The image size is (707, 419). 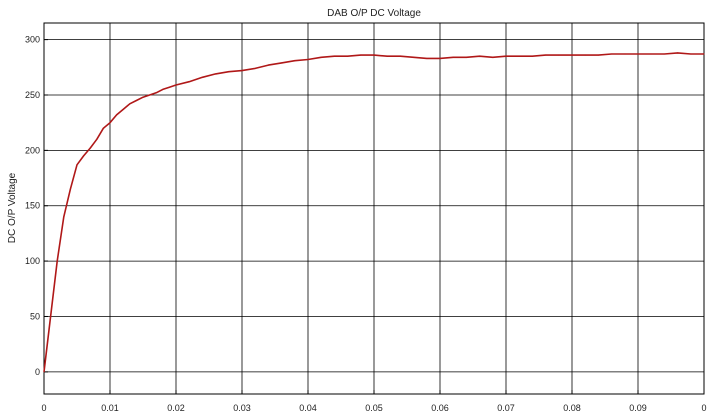 I want to click on x-tick-label: 0.03, so click(x=242, y=408).